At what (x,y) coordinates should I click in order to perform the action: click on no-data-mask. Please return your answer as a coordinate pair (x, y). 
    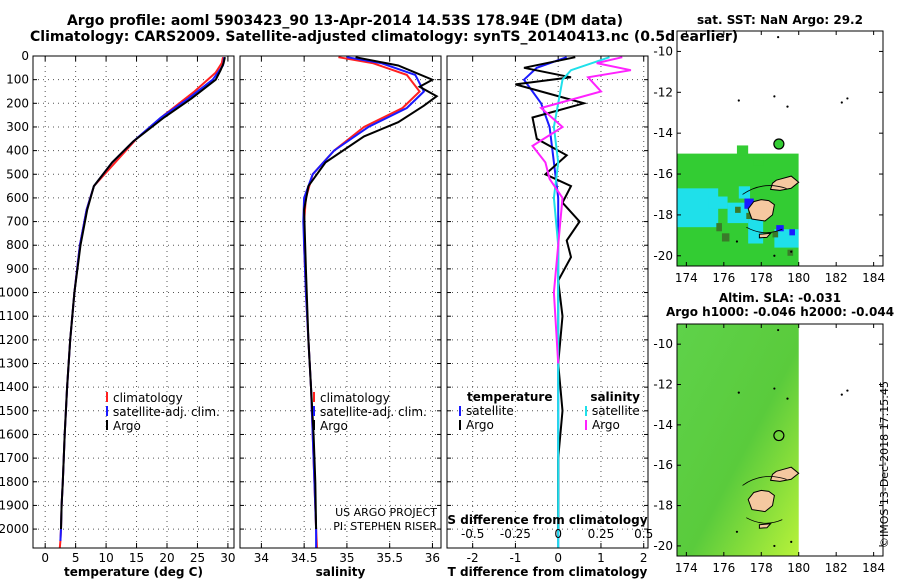
    Looking at the image, I should click on (840, 148).